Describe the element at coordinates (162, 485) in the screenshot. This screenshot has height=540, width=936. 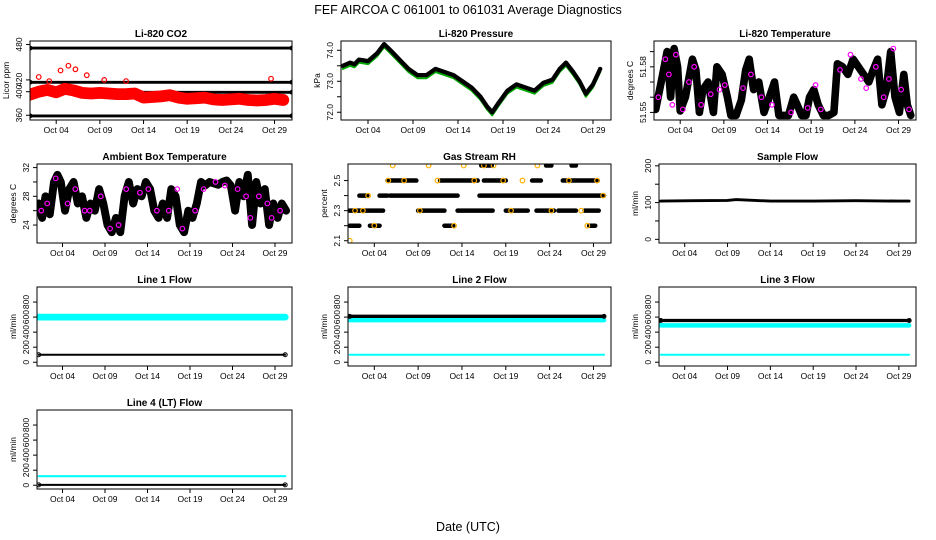
I see `series-sample` at that location.